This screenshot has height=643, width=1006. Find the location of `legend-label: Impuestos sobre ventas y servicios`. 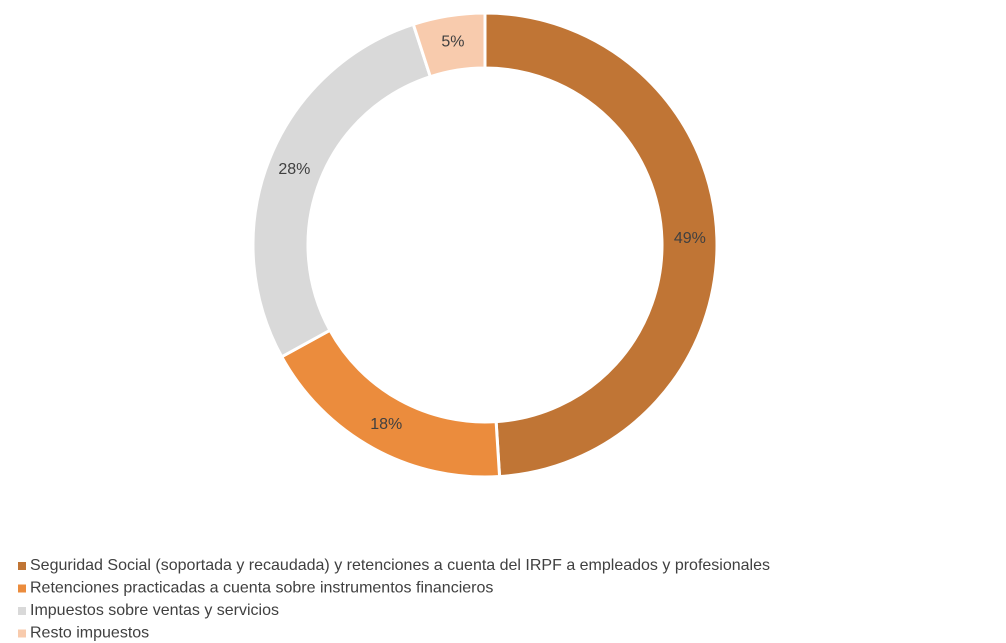

legend-label: Impuestos sobre ventas y servicios is located at coordinates (154, 610).